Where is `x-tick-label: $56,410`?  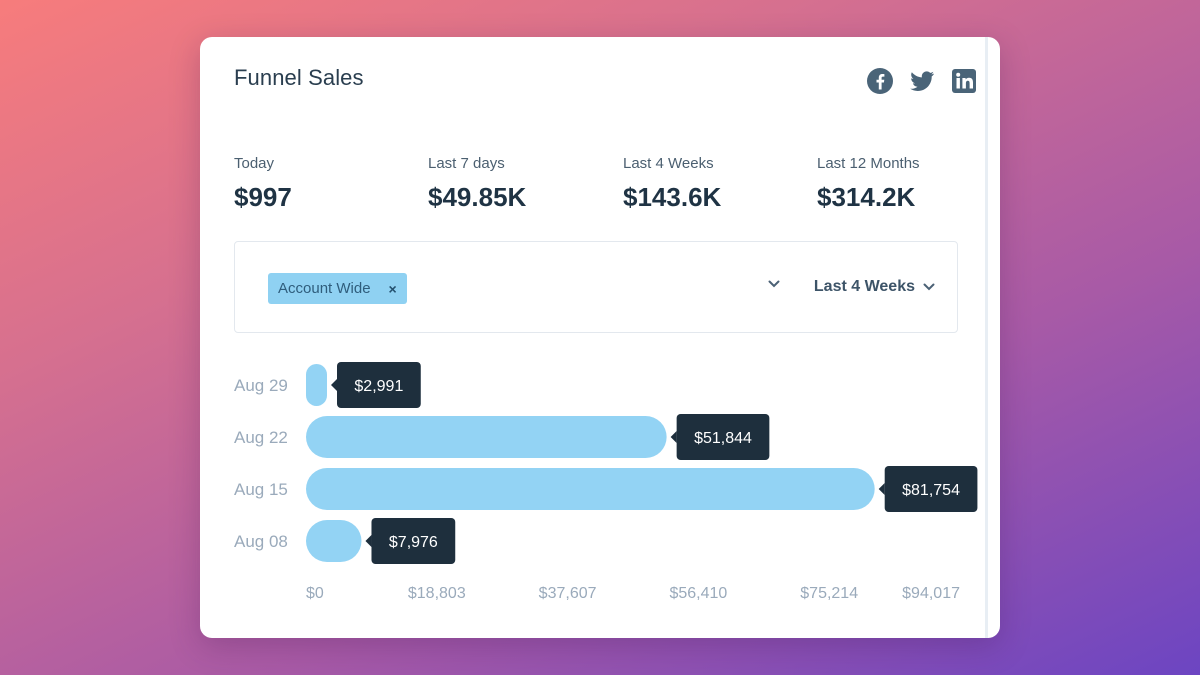
x-tick-label: $56,410 is located at coordinates (698, 593).